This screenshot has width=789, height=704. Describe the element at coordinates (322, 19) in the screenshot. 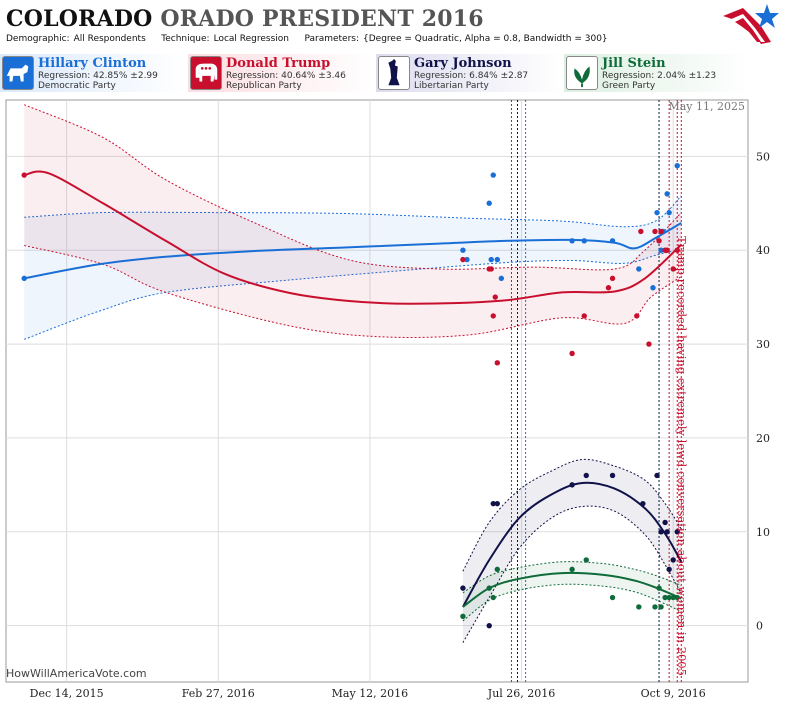

I see `title-race: ORADO PRESIDENT 2016` at that location.